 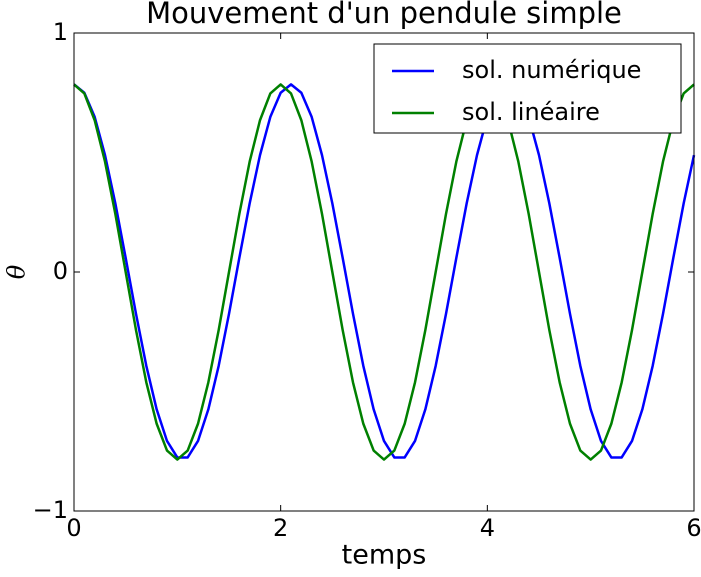 I want to click on y-tick-label: 0, so click(x=60, y=271).